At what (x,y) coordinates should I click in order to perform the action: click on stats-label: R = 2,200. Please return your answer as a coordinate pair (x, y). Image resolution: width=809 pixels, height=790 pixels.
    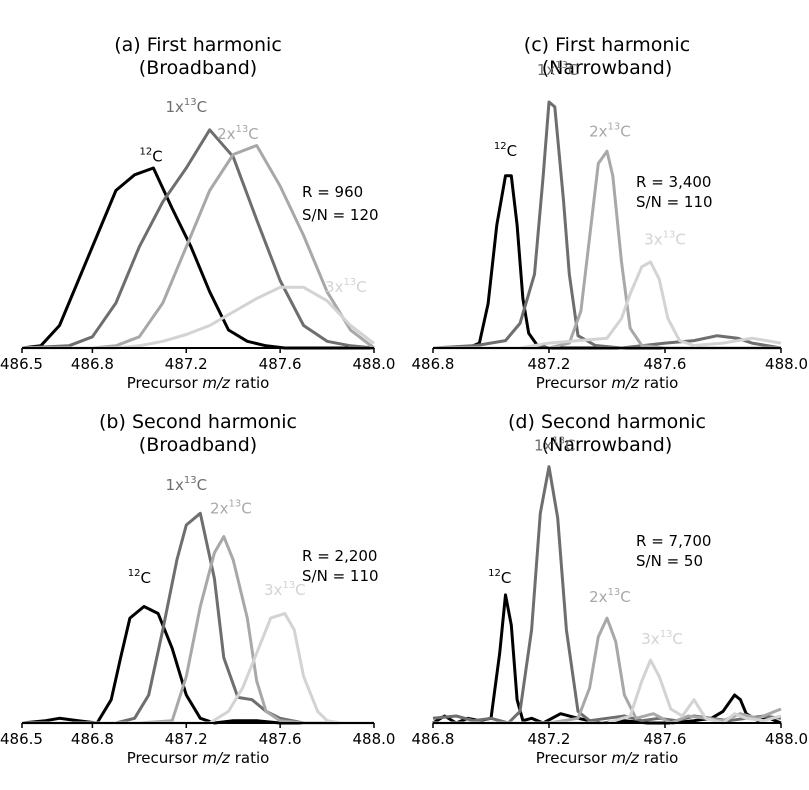
    Looking at the image, I should click on (339, 556).